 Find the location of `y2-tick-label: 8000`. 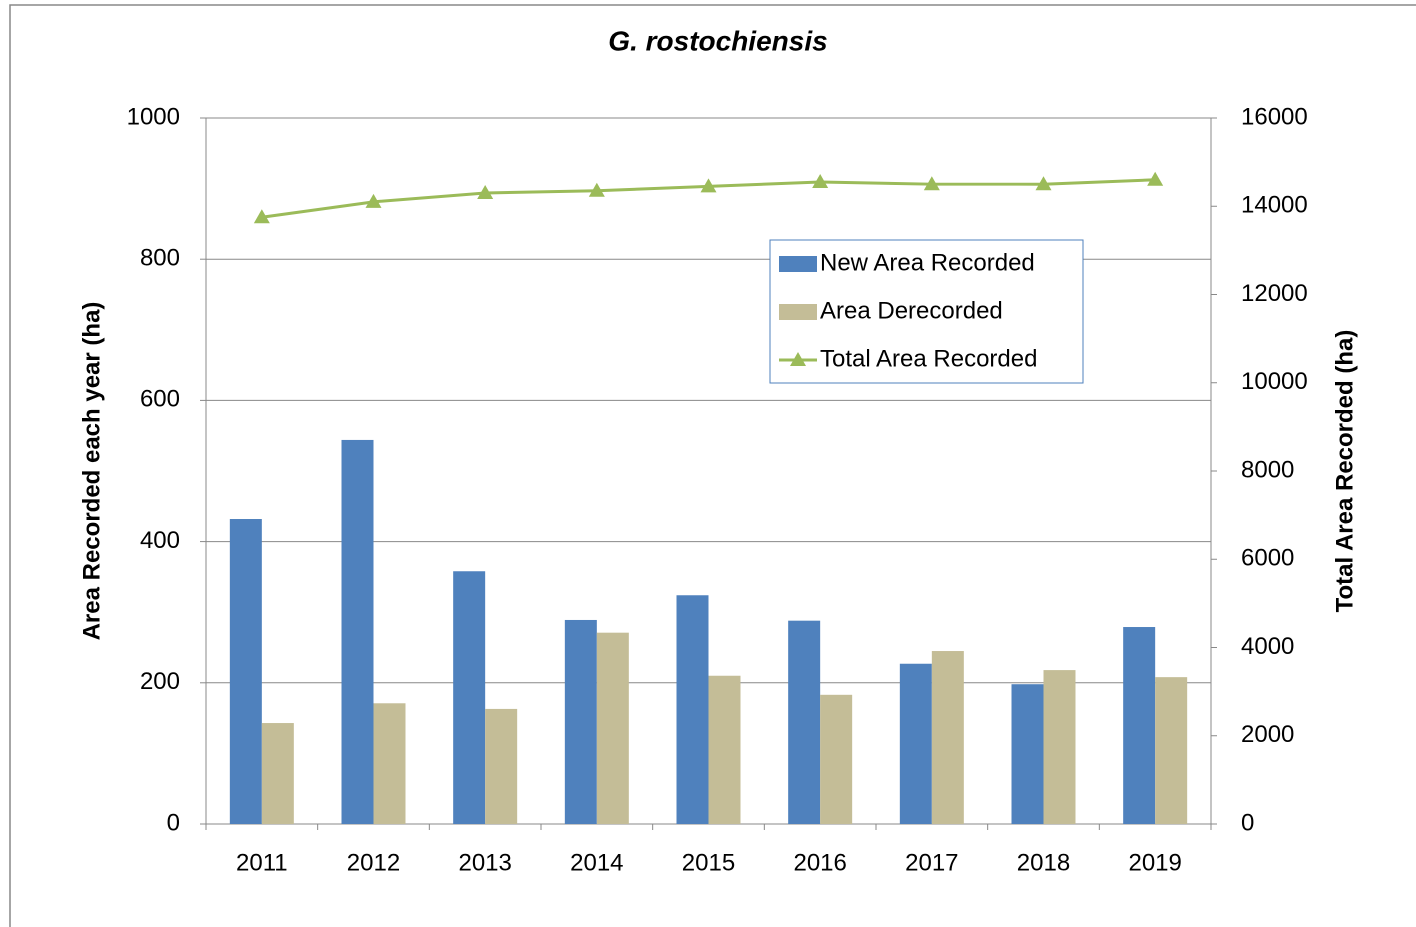

y2-tick-label: 8000 is located at coordinates (1267, 469).